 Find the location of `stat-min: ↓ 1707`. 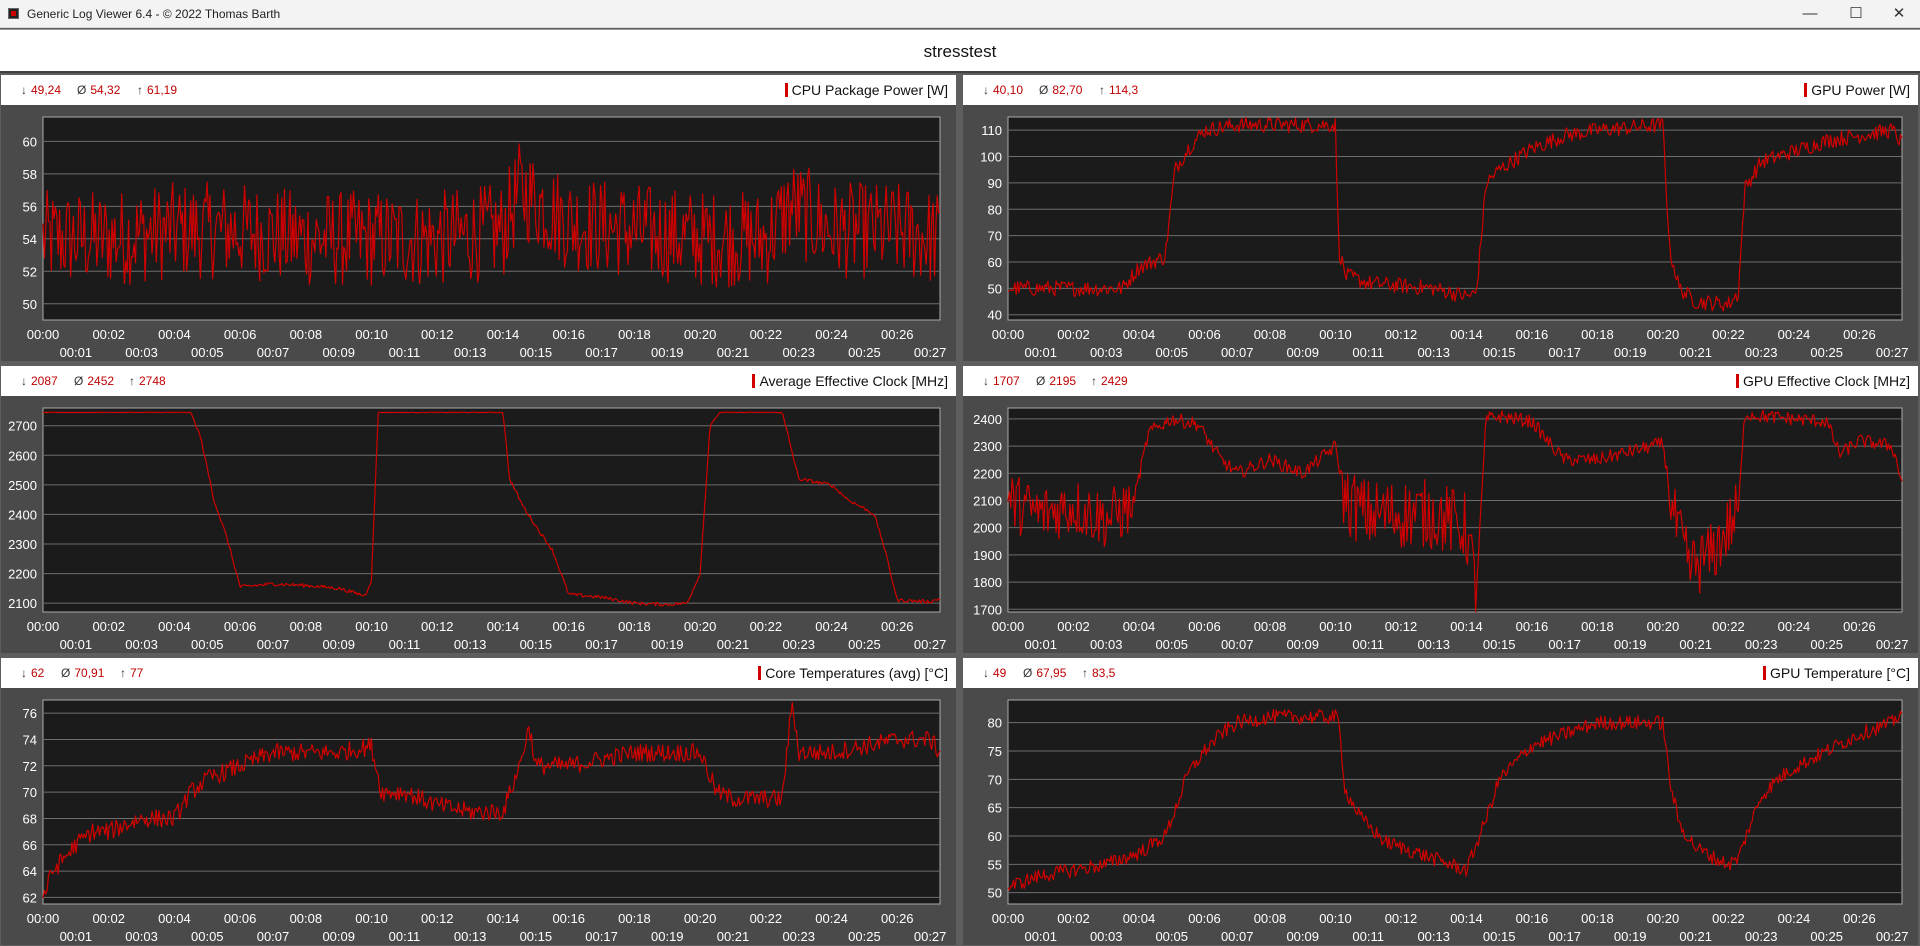

stat-min: ↓ 1707 is located at coordinates (1001, 381).